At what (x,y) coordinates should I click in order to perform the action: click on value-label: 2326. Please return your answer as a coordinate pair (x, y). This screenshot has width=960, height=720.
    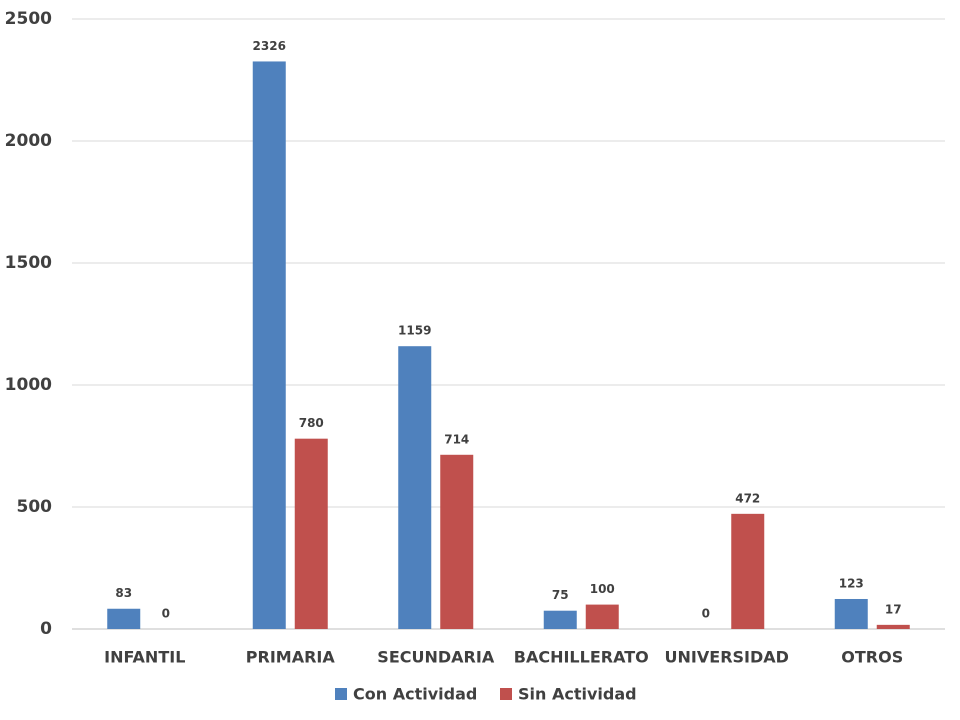
    Looking at the image, I should click on (269, 46).